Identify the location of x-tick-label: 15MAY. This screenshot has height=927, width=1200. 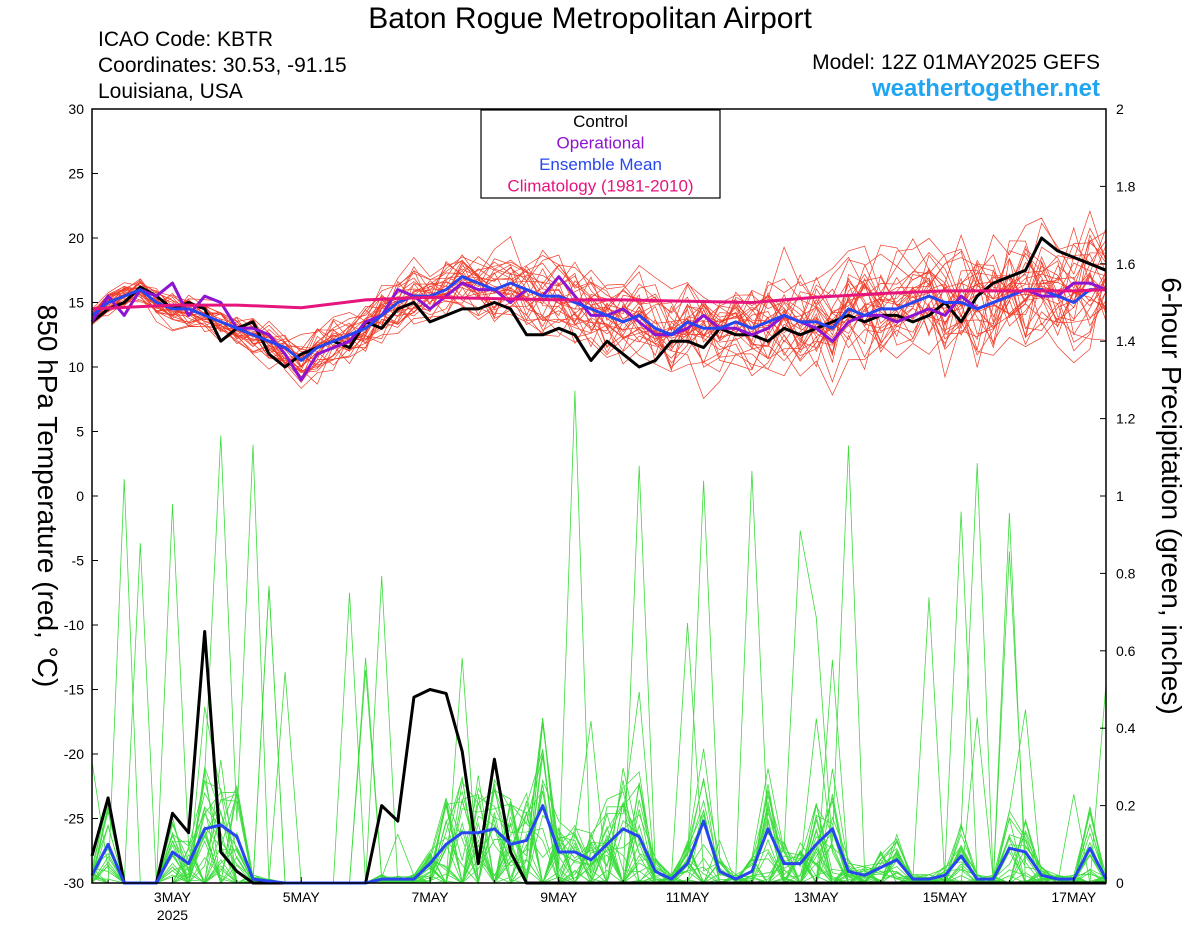
(946, 897).